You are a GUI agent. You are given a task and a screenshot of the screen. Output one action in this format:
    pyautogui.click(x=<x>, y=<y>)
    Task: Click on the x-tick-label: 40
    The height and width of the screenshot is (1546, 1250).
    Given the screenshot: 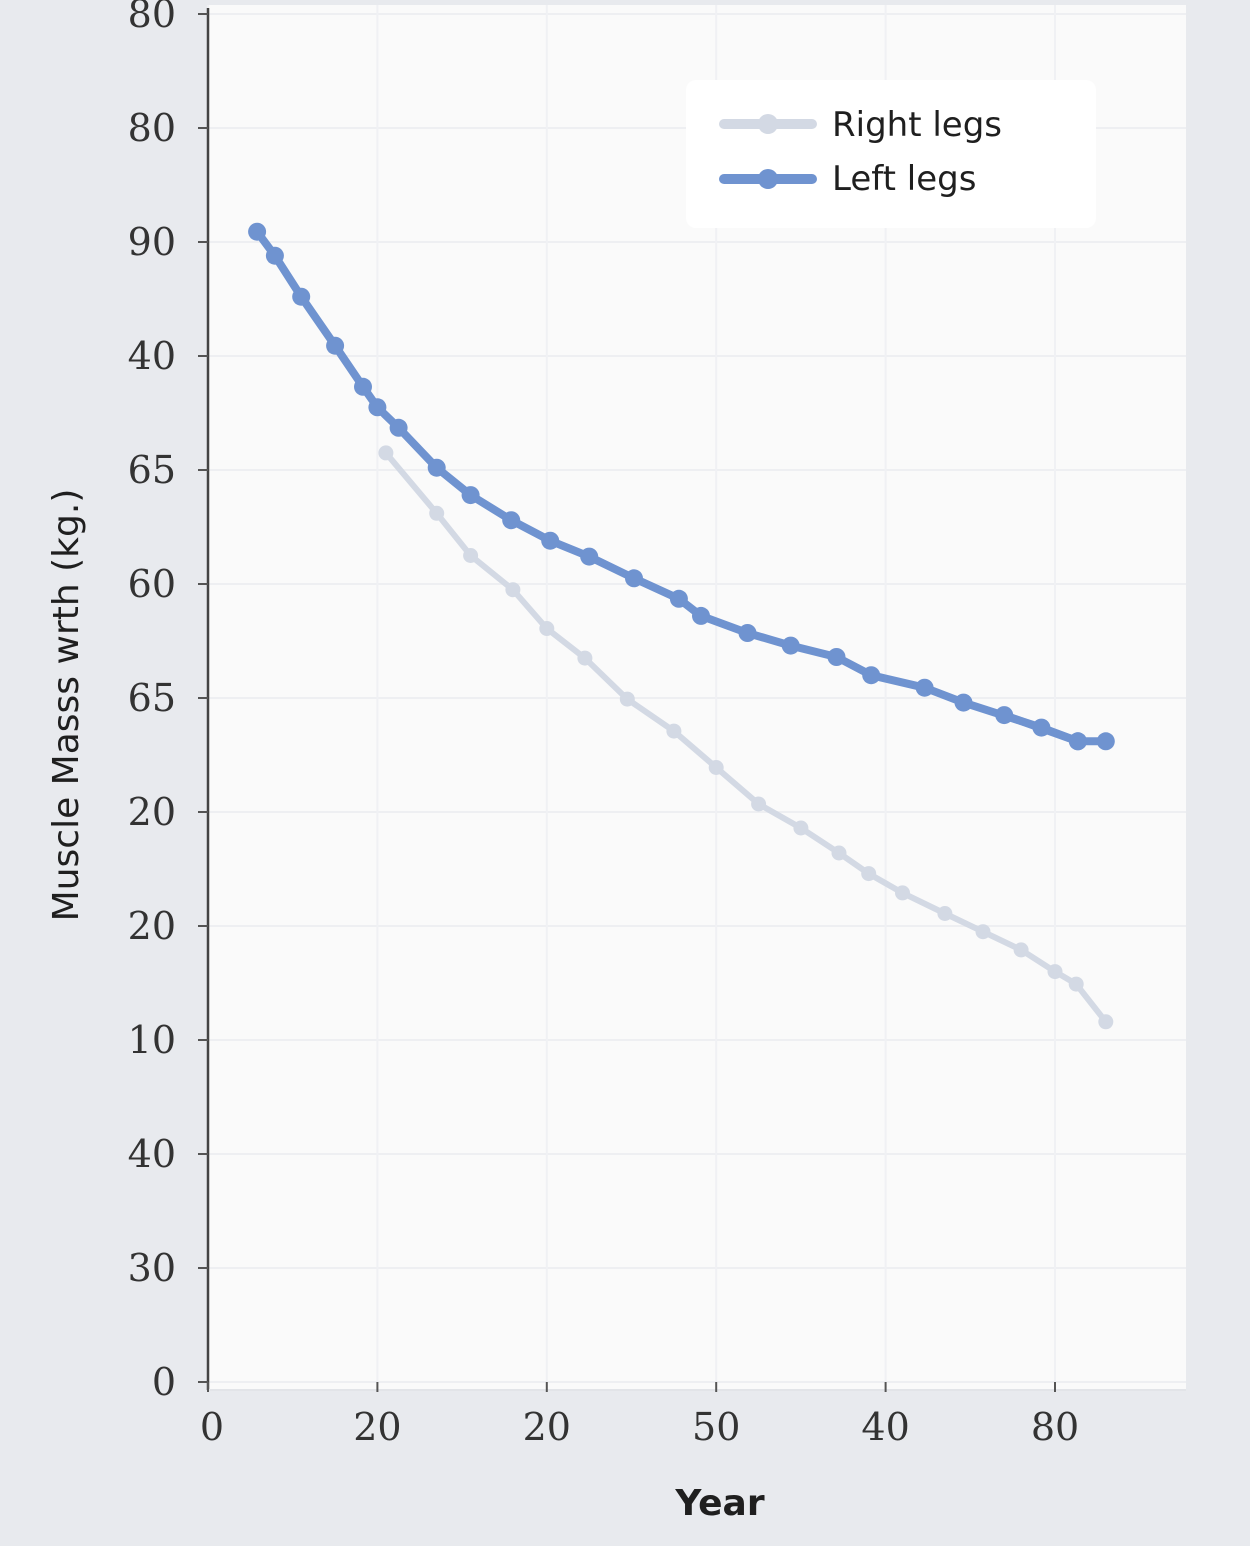 What is the action you would take?
    pyautogui.click(x=885, y=1427)
    